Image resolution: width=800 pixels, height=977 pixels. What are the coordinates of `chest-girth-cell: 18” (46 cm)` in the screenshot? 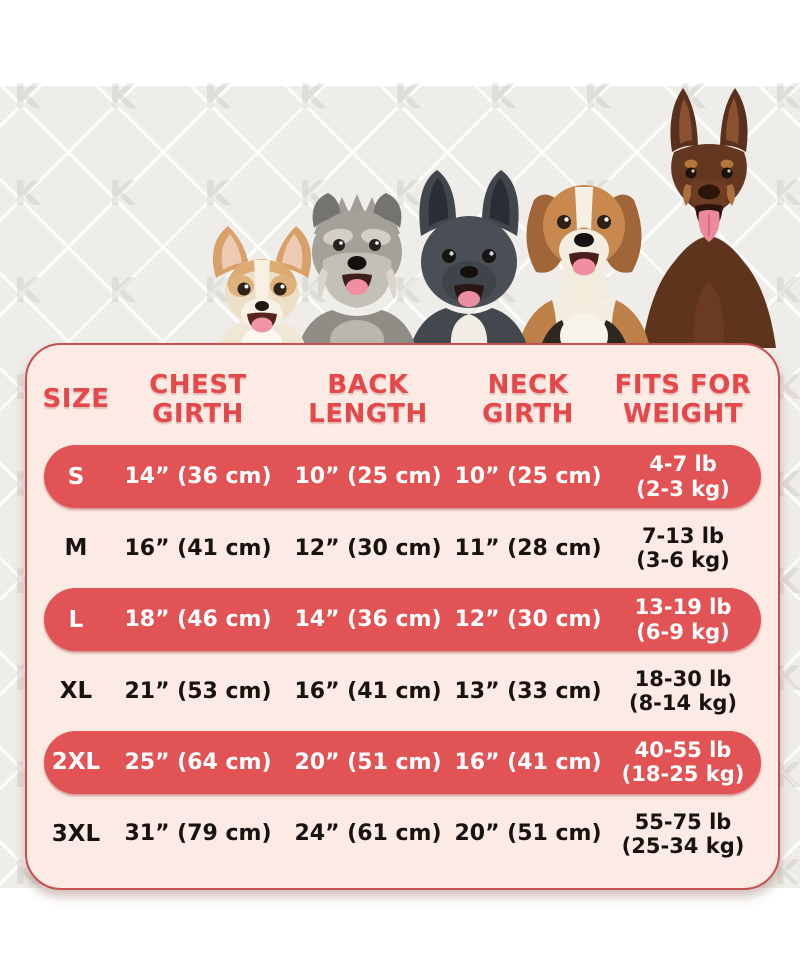 It's located at (198, 620).